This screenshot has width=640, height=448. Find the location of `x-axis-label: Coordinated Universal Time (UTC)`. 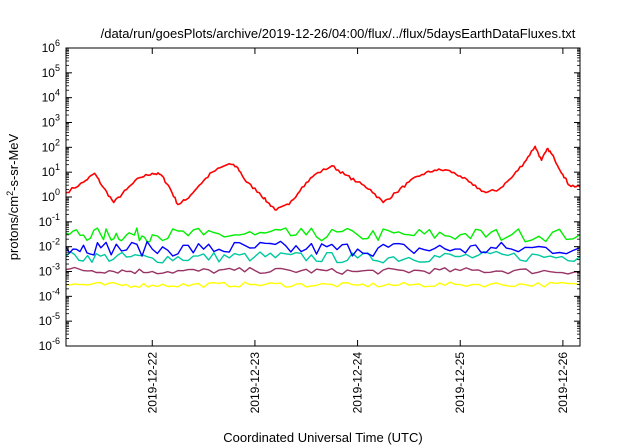

x-axis-label: Coordinated Universal Time (UTC) is located at coordinates (322, 437).